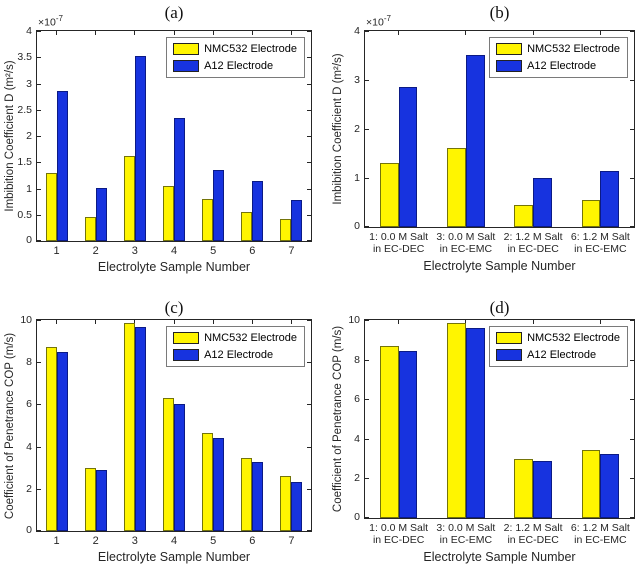 This screenshot has height=572, width=640. Describe the element at coordinates (59, 18) in the screenshot. I see `exponent-power: -7` at that location.